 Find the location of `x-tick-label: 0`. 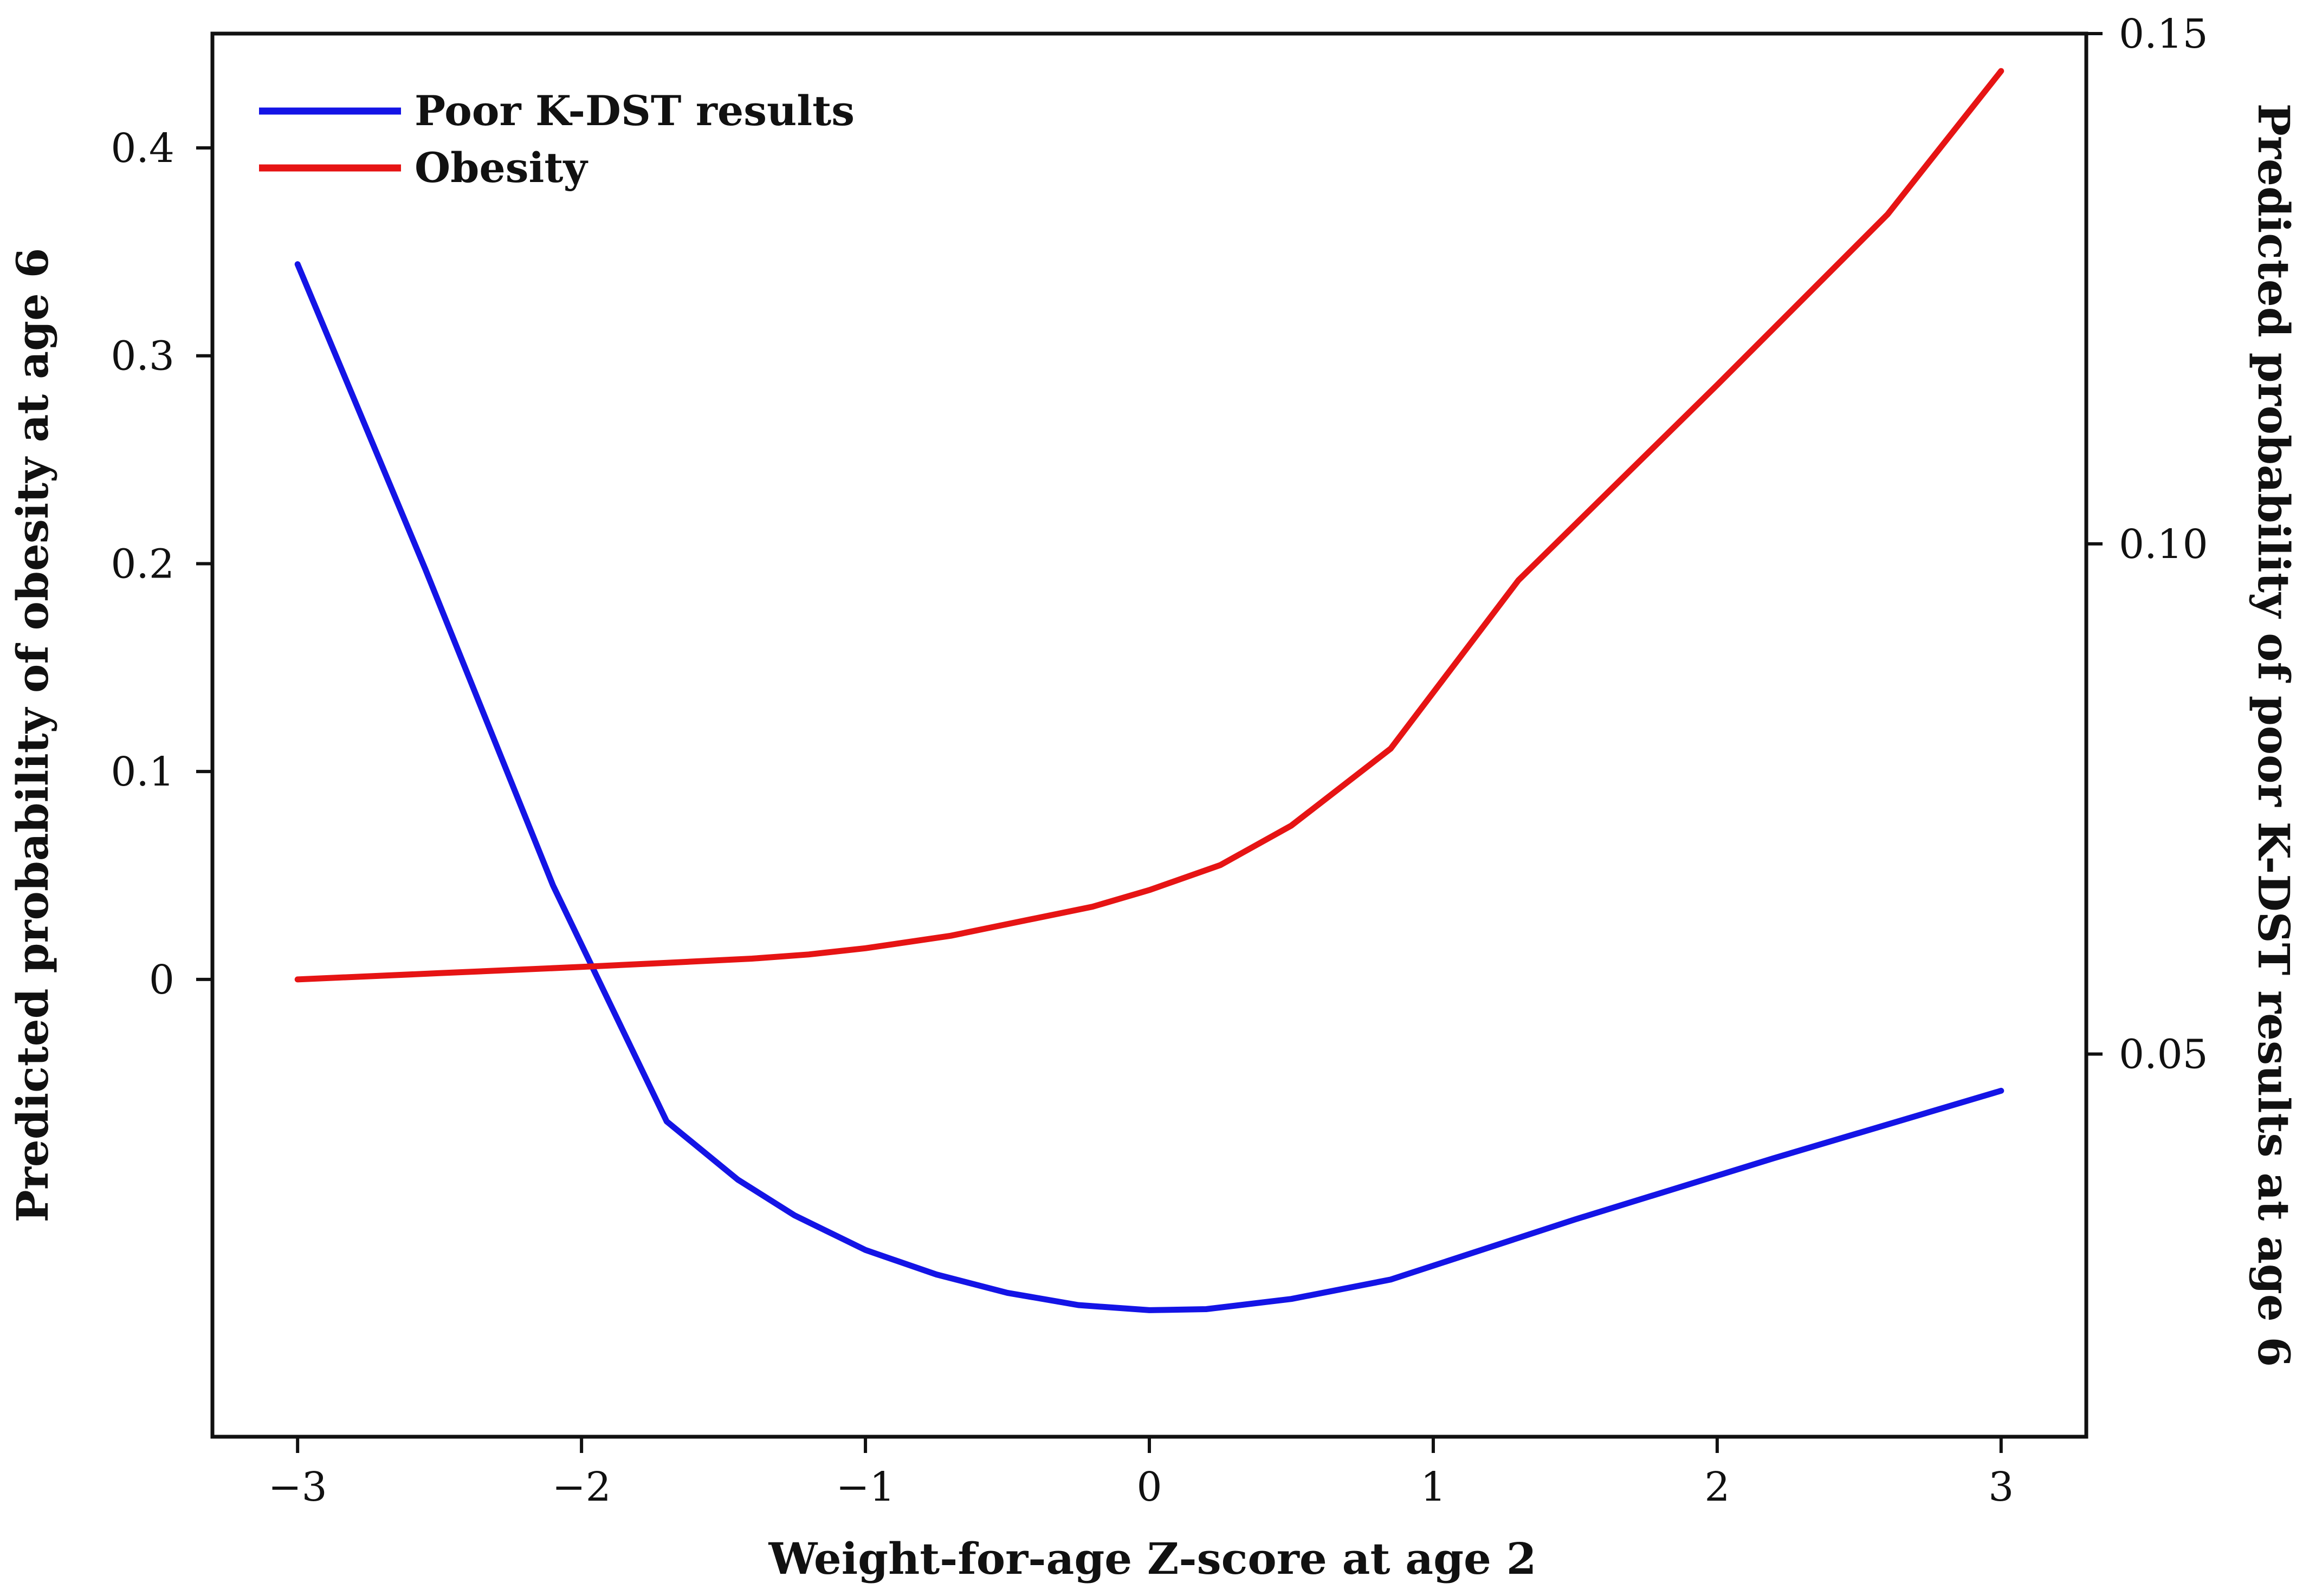

x-tick-label: 0 is located at coordinates (1149, 1487).